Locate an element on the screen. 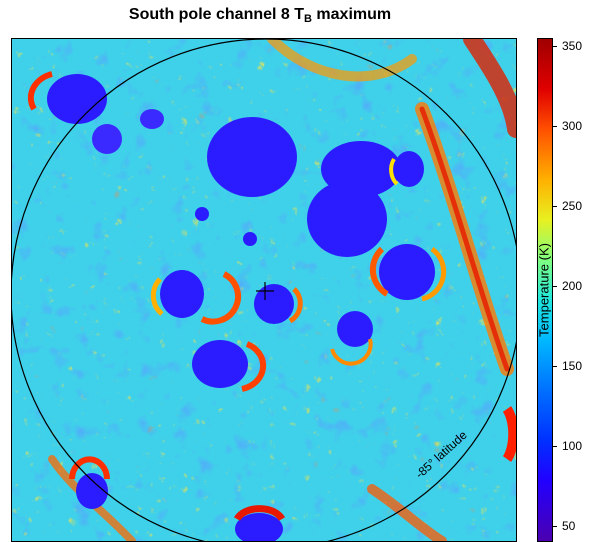 Image resolution: width=597 pixels, height=542 pixels. colorbar-tick-label: 200 is located at coordinates (572, 286).